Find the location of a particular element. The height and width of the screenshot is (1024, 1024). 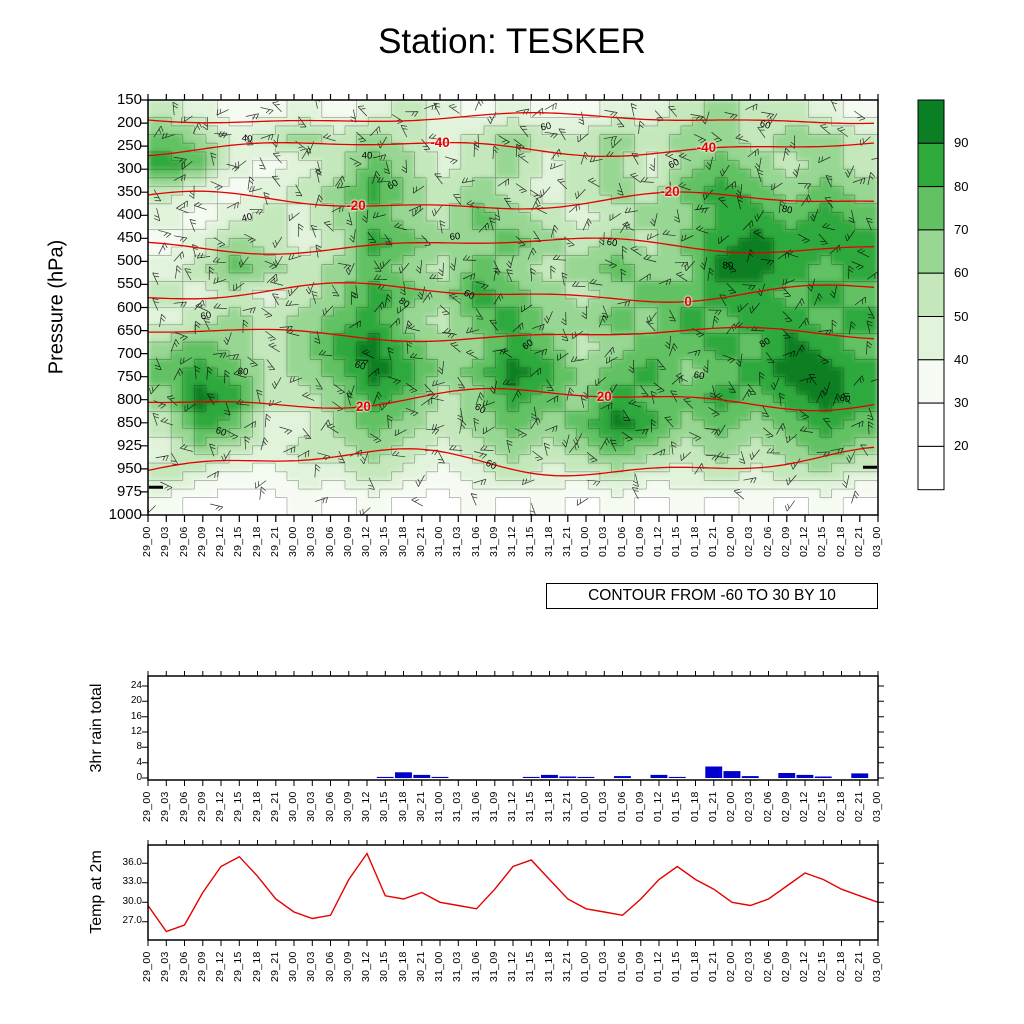

temp-line is located at coordinates (513, 892).